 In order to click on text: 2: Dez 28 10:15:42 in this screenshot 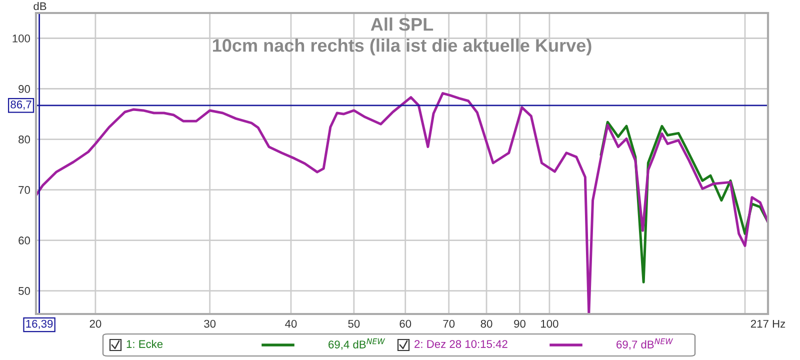, I will do `click(461, 344)`.